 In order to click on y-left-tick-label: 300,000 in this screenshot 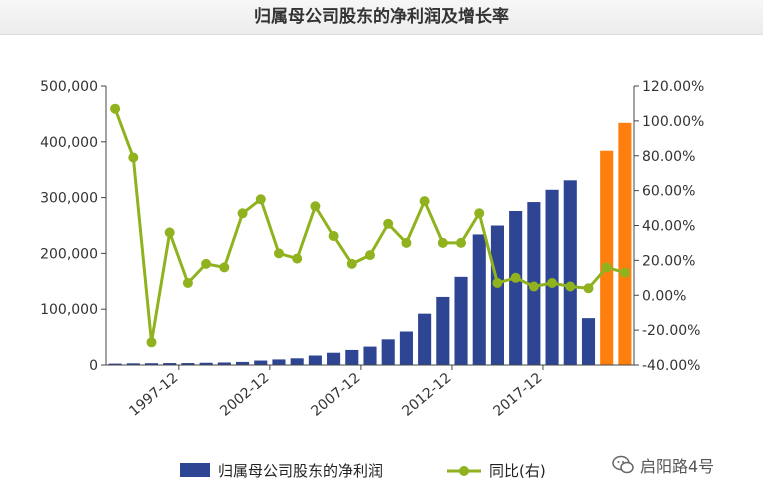, I will do `click(69, 199)`.